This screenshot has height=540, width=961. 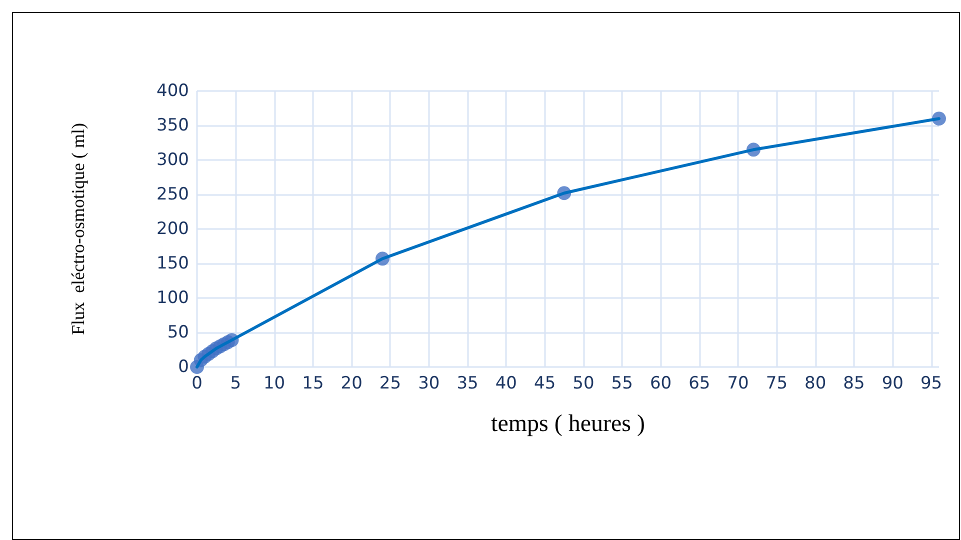 I want to click on y-axis-title: Flux eléctro-osmotique ( ml), so click(x=78, y=229).